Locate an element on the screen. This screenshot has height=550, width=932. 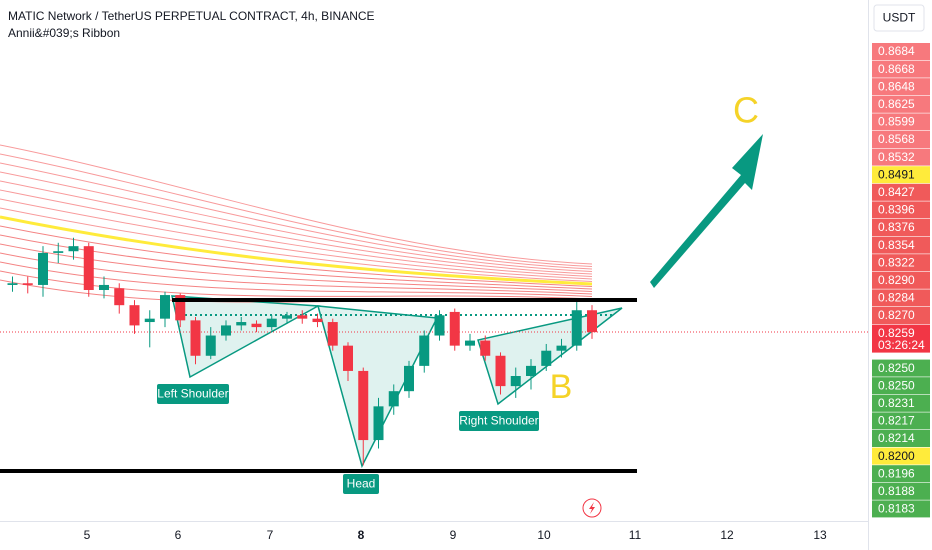
price-label: 0.8200 is located at coordinates (896, 456).